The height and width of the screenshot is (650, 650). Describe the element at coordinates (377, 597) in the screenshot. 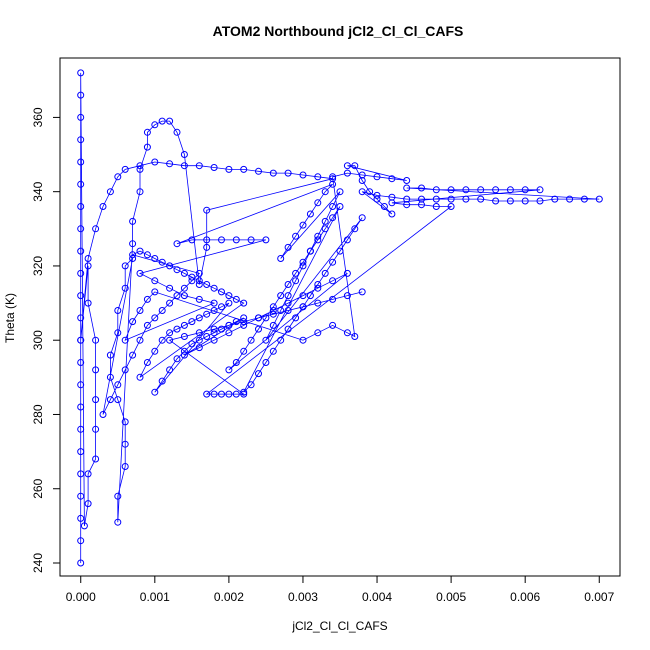

I see `x-tick-label: 0.004` at that location.